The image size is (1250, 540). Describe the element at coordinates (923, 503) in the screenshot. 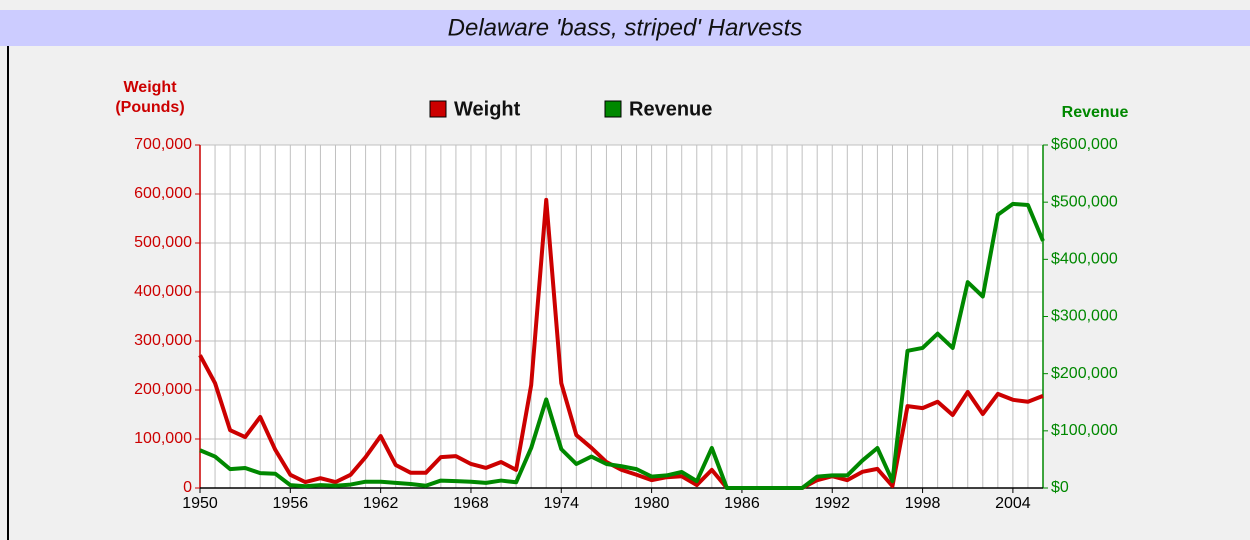

I see `x-tick-label: 1998` at that location.